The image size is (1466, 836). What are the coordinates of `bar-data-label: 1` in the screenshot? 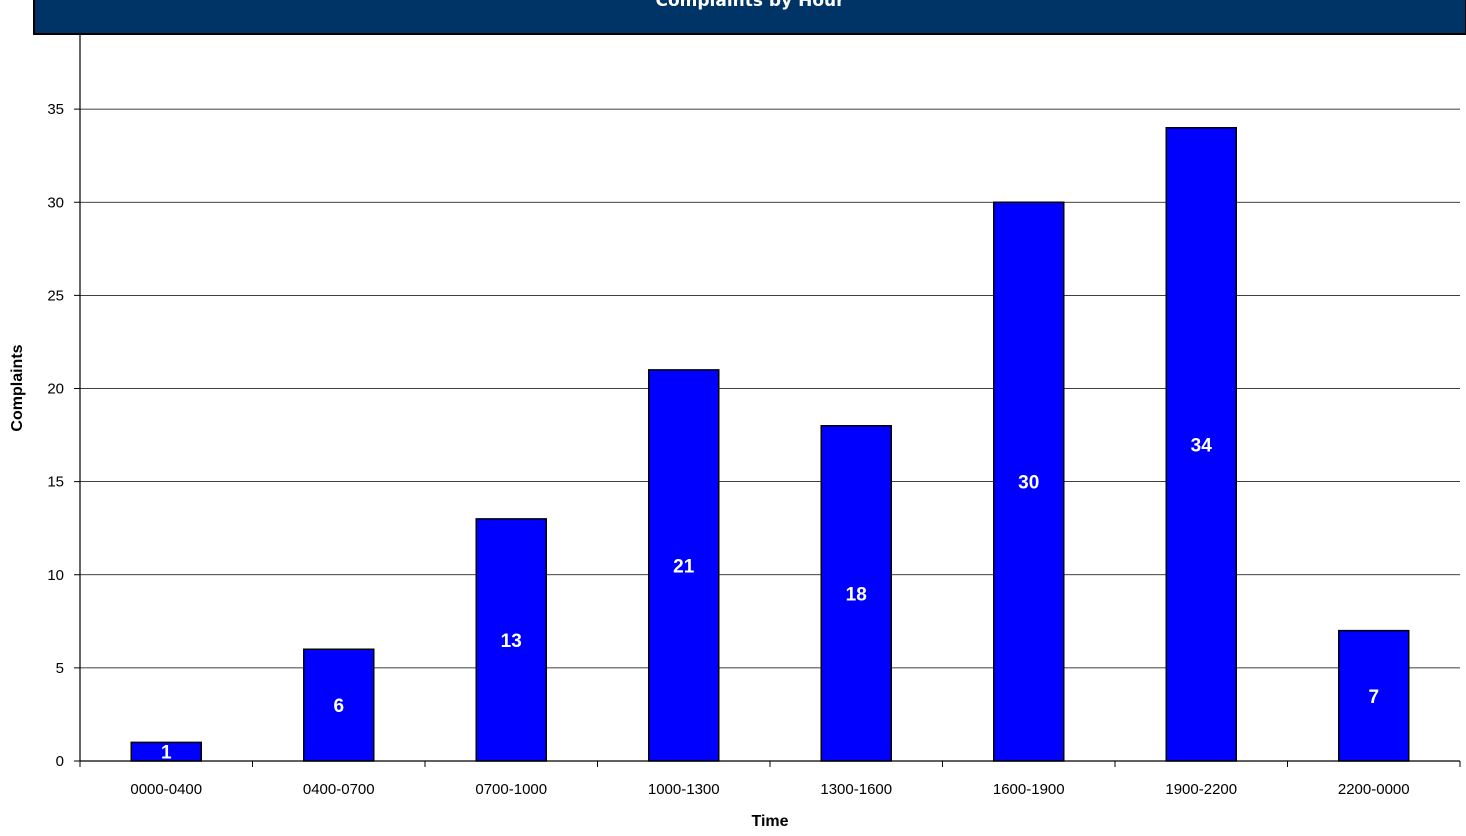 It's located at (166, 753).